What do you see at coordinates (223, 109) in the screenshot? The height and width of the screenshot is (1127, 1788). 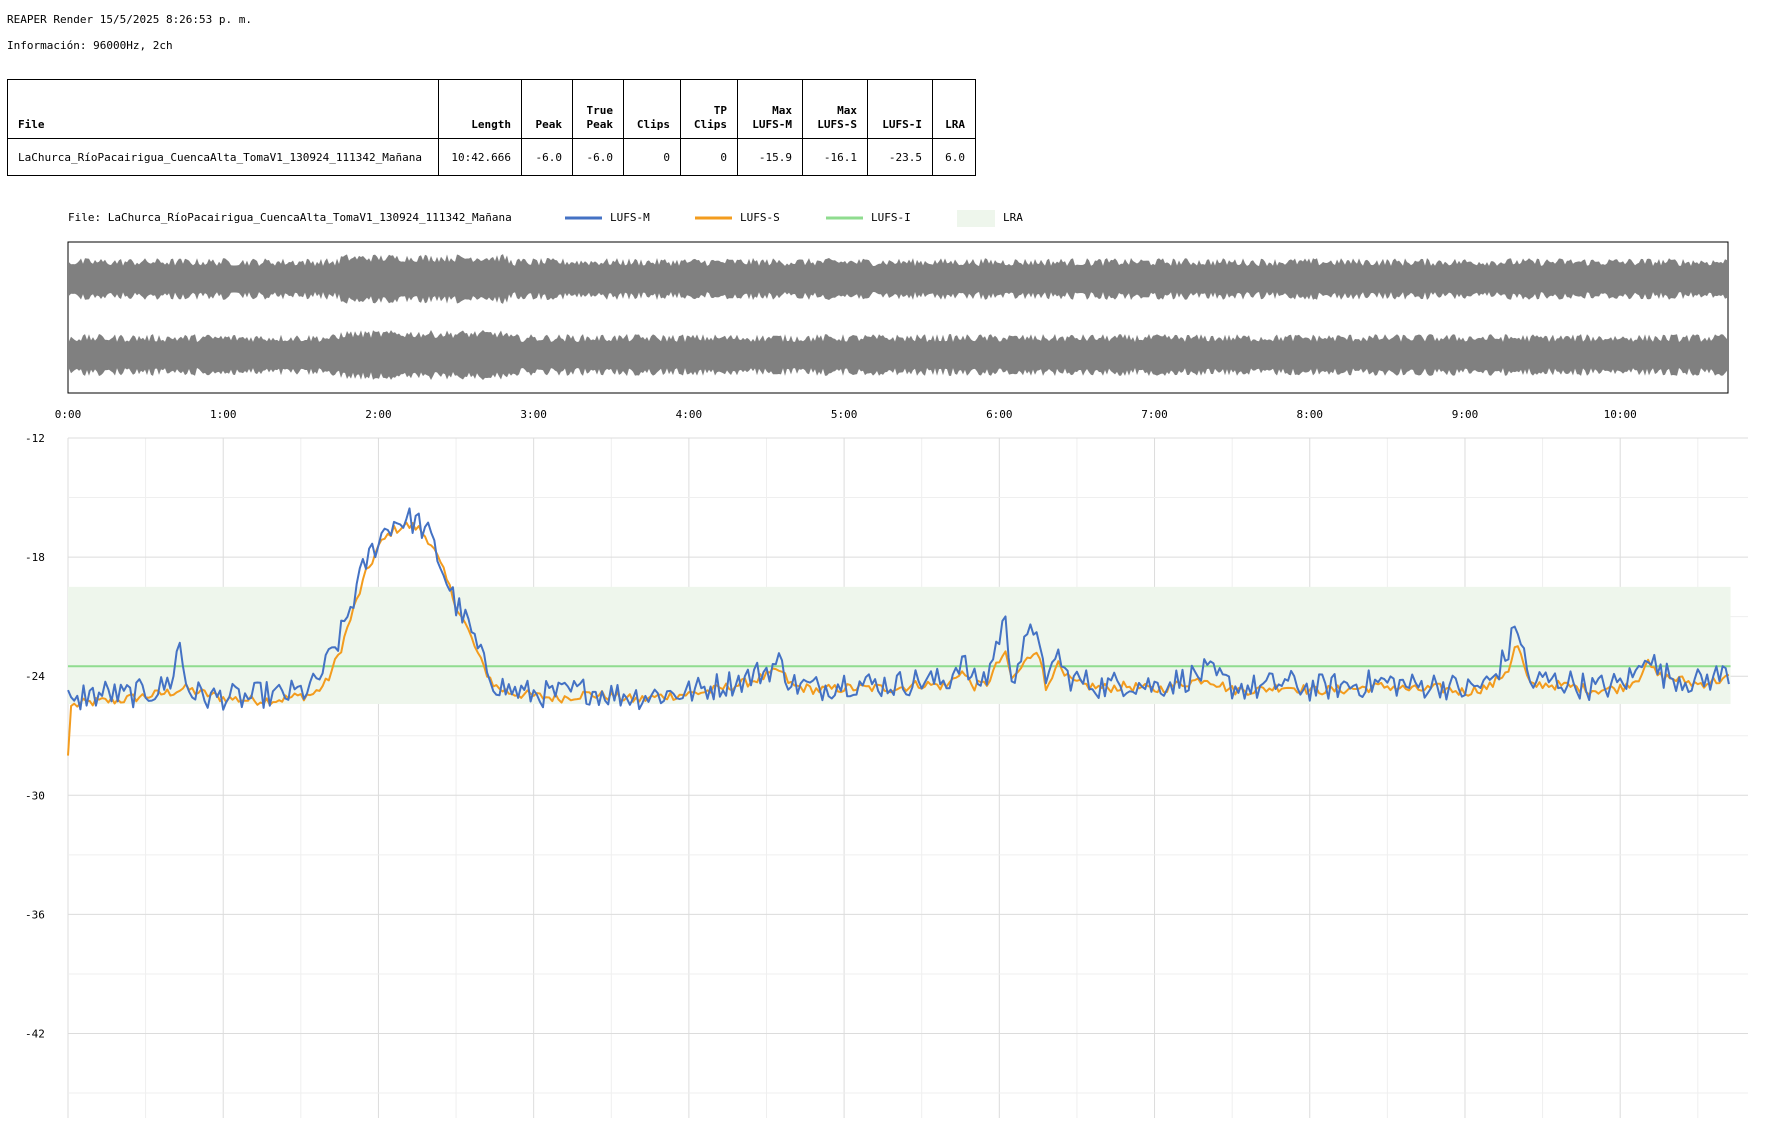 I see `col-file: File` at bounding box center [223, 109].